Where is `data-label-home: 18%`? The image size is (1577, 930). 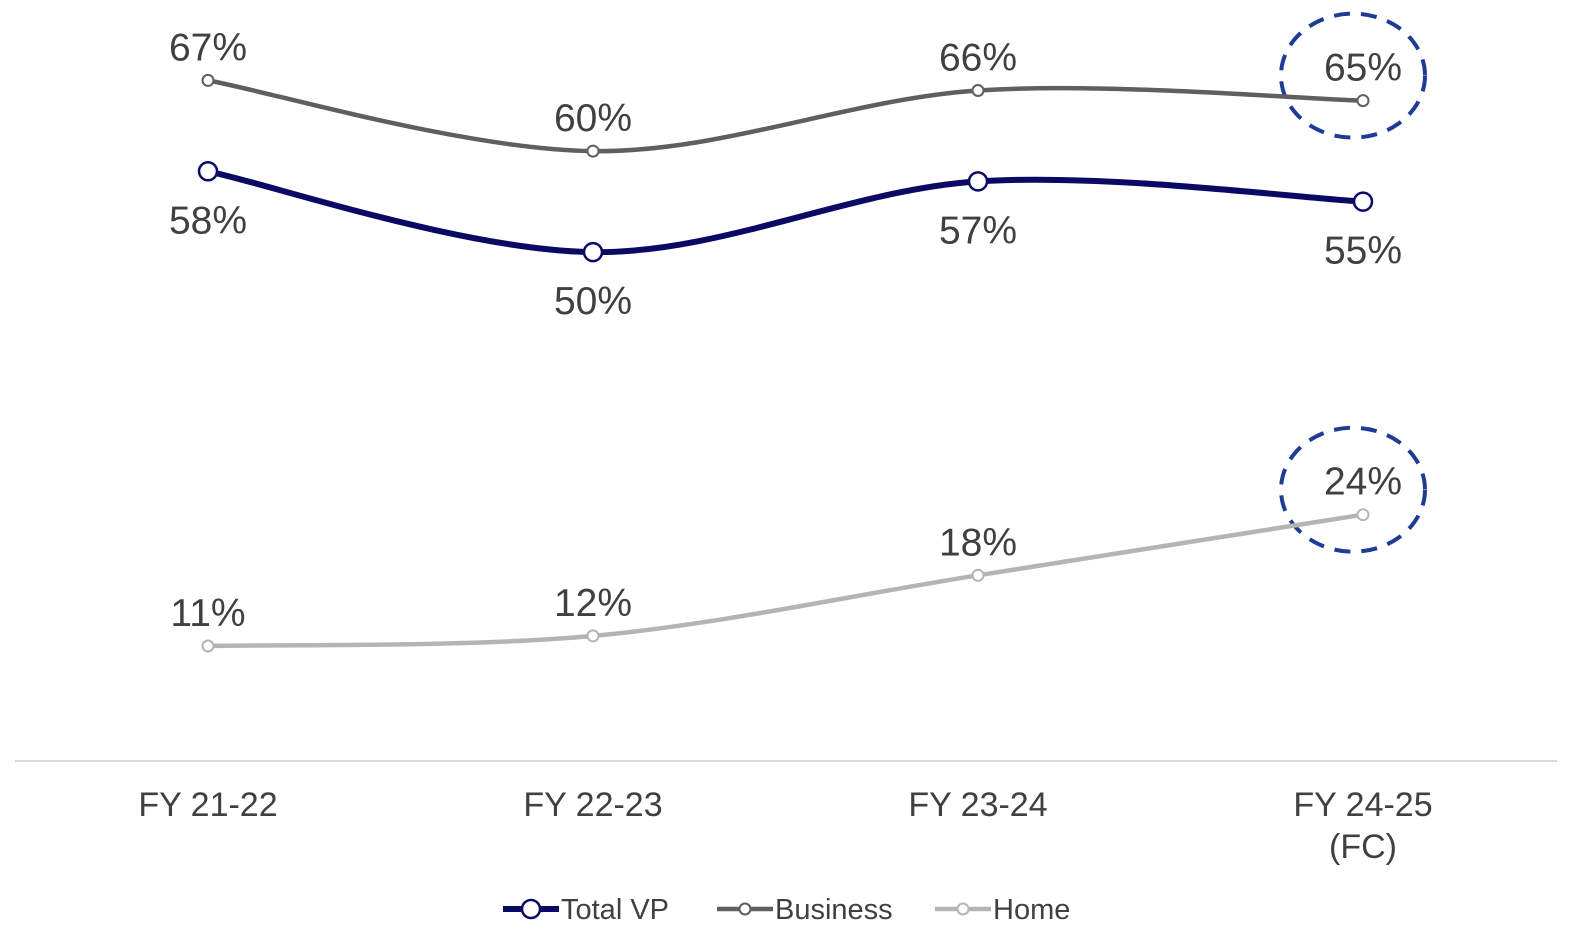
data-label-home: 18% is located at coordinates (978, 542).